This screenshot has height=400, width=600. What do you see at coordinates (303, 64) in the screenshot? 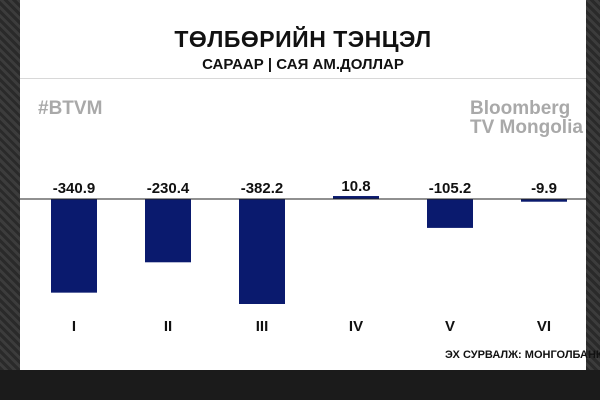
I see `chart-subtitle: САРААР | САЯ АМ.ДОЛЛАР` at bounding box center [303, 64].